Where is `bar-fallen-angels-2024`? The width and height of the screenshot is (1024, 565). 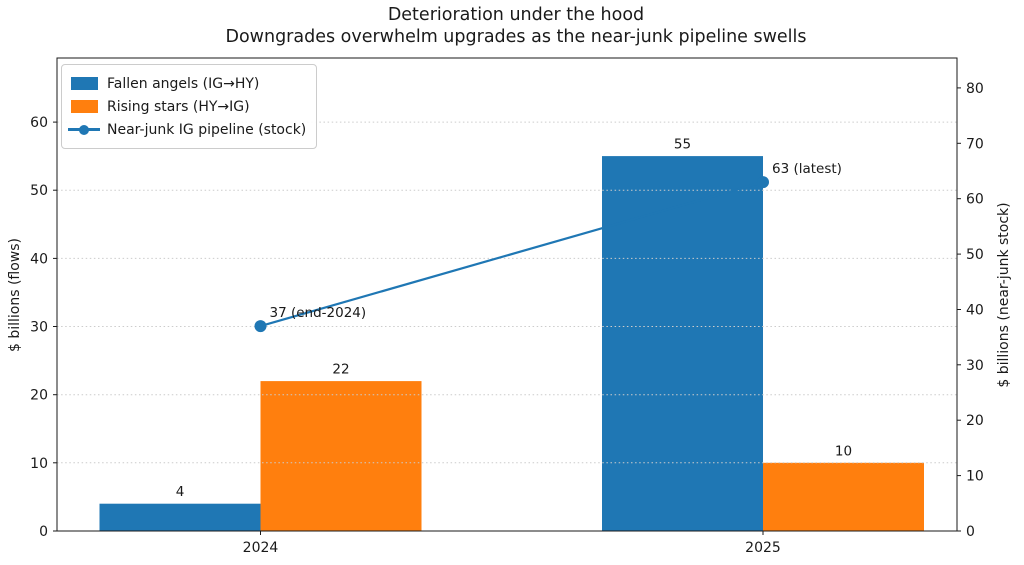 bar-fallen-angels-2024 is located at coordinates (180, 517).